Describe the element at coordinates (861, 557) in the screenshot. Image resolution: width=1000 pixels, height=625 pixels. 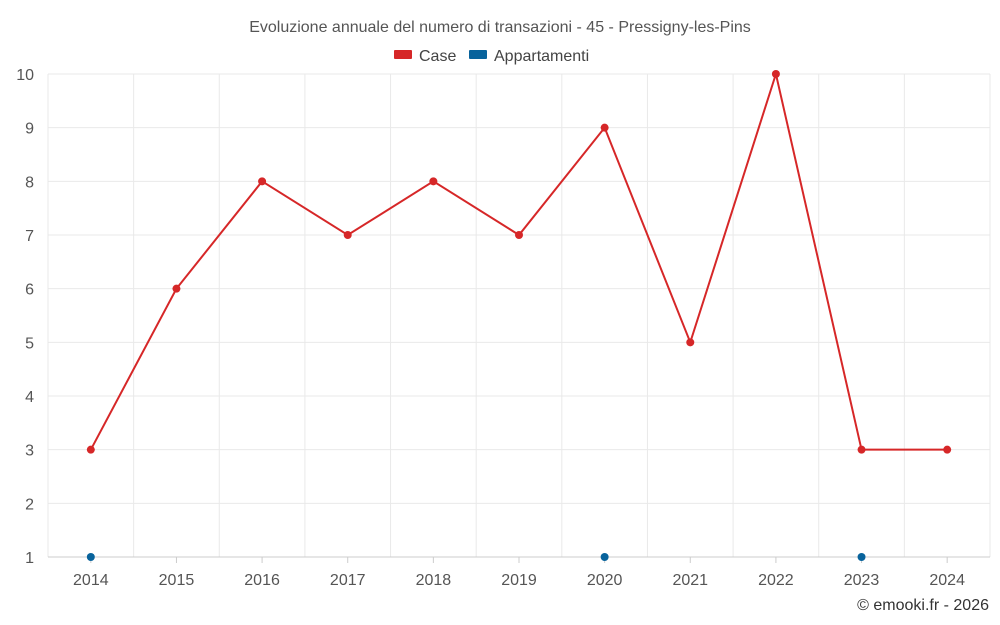
I see `data-point-appartamenti-2023` at that location.